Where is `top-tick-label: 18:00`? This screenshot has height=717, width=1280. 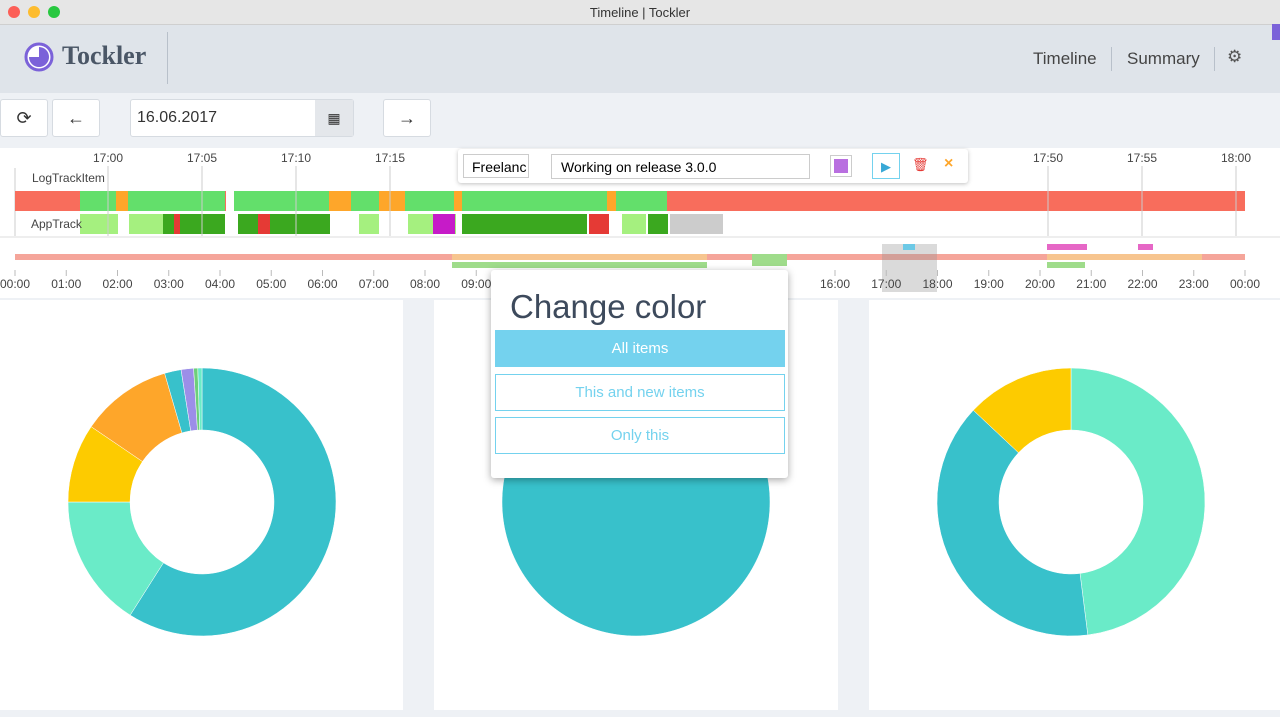
top-tick-label: 18:00 is located at coordinates (1236, 158).